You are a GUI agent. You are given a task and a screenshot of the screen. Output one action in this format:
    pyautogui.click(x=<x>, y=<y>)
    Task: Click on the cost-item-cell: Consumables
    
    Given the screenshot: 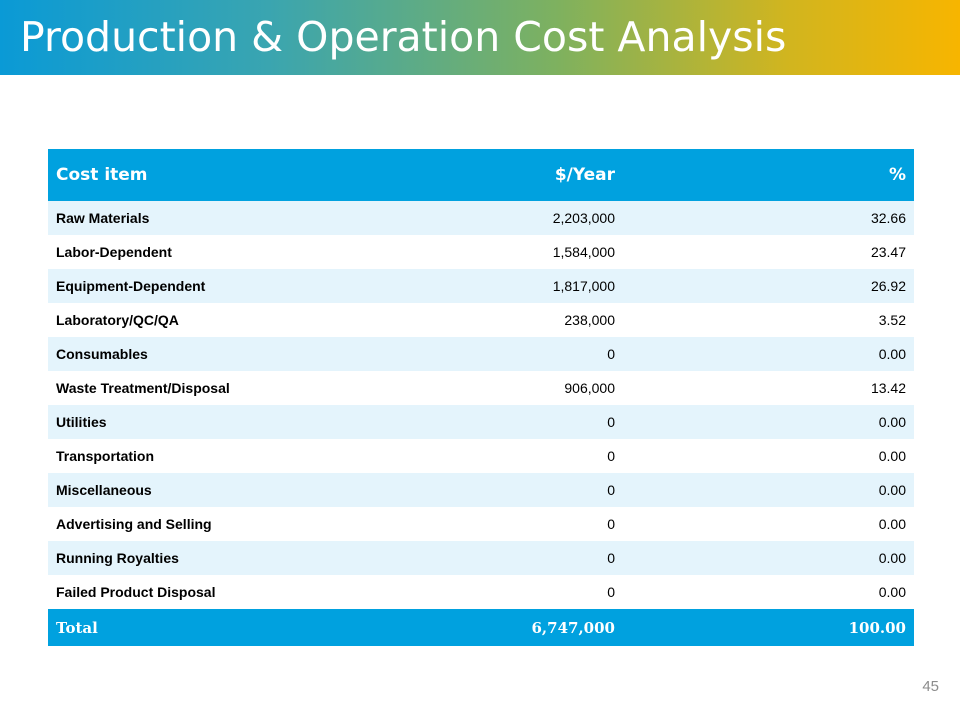 What is the action you would take?
    pyautogui.click(x=238, y=354)
    